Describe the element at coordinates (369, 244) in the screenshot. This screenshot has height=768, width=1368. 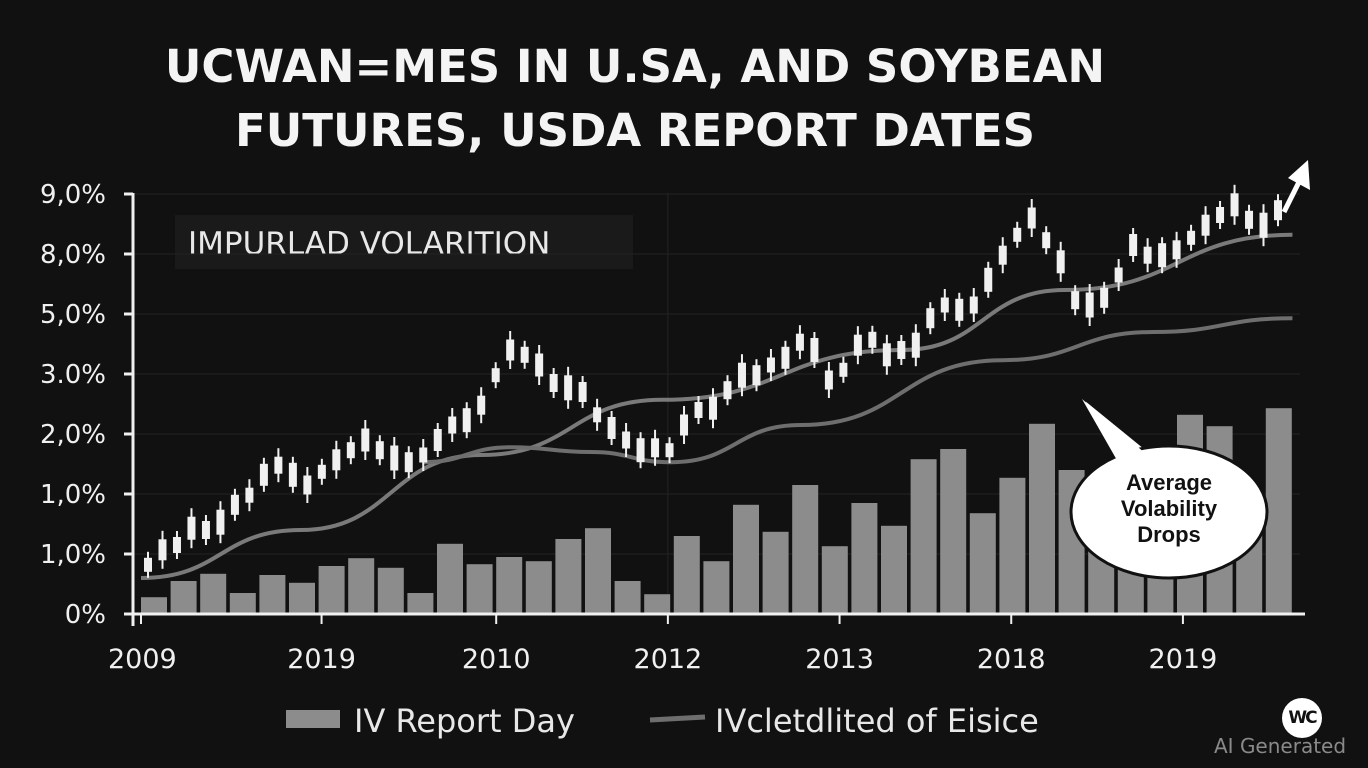
I see `inset-label: IMPURLAD VOLARITION` at that location.